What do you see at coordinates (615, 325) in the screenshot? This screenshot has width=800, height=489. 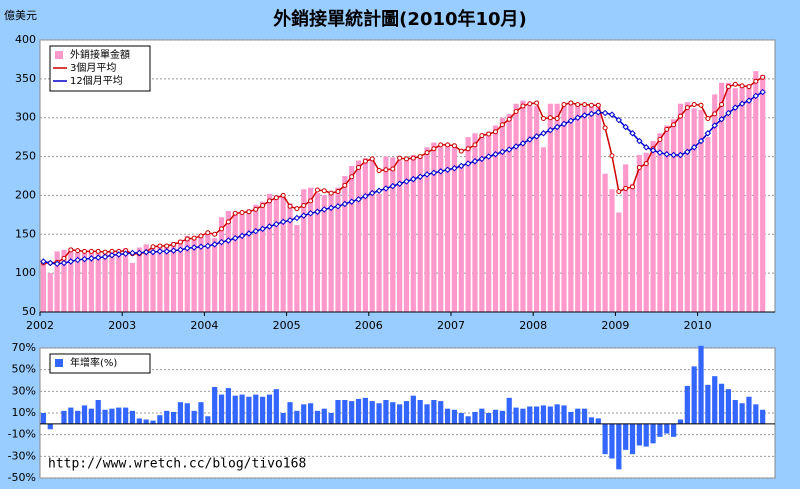 I see `x-tick-label: 2009` at bounding box center [615, 325].